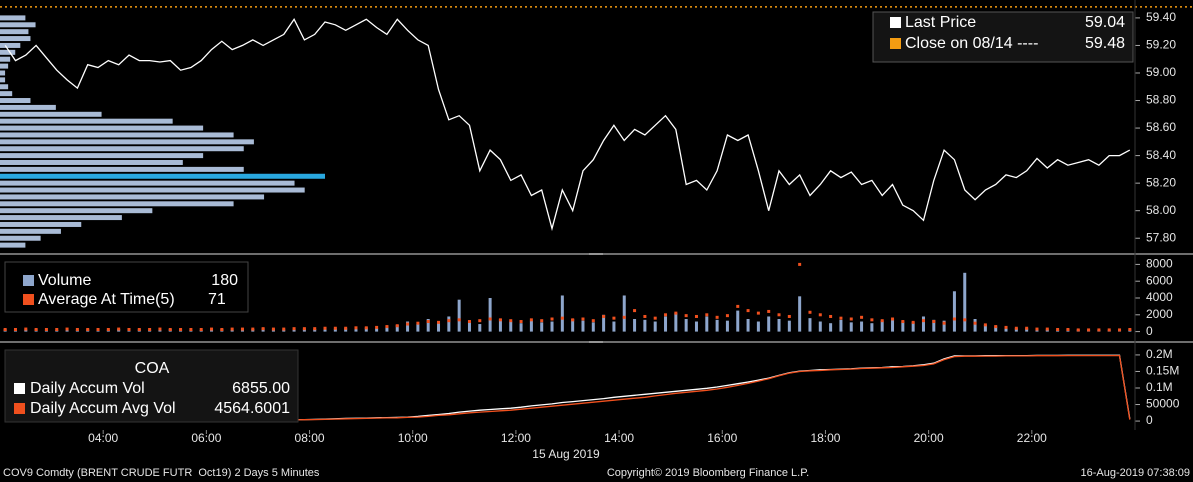 The width and height of the screenshot is (1193, 482). I want to click on legend-label: Volume, so click(64, 280).